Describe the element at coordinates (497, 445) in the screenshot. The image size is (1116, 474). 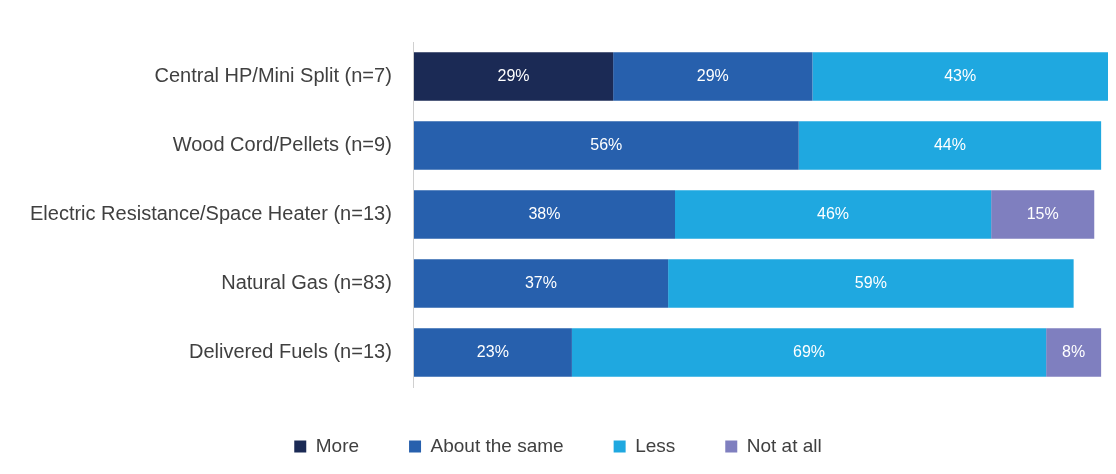
I see `legend-label: About the same` at that location.